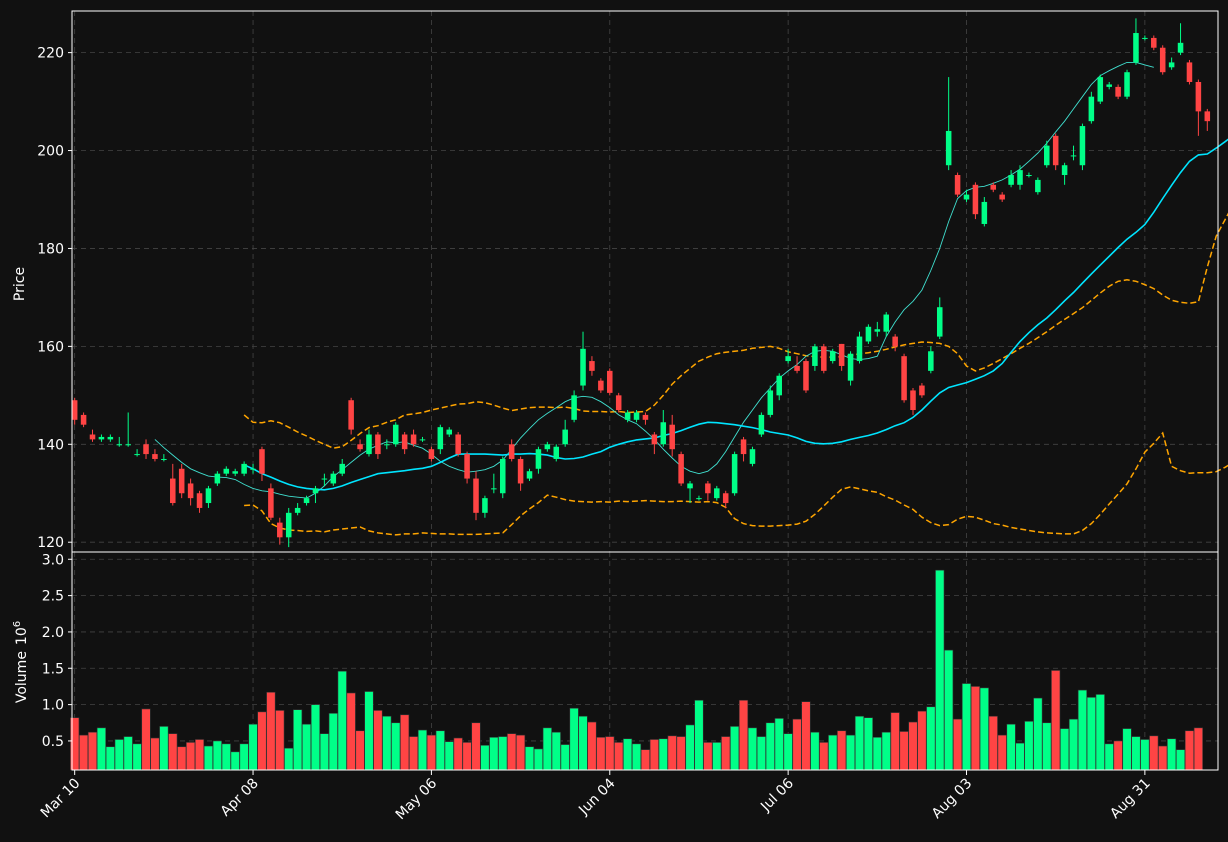 The height and width of the screenshot is (842, 1228). What do you see at coordinates (53, 633) in the screenshot?
I see `volume-tick-label: 2.0` at bounding box center [53, 633].